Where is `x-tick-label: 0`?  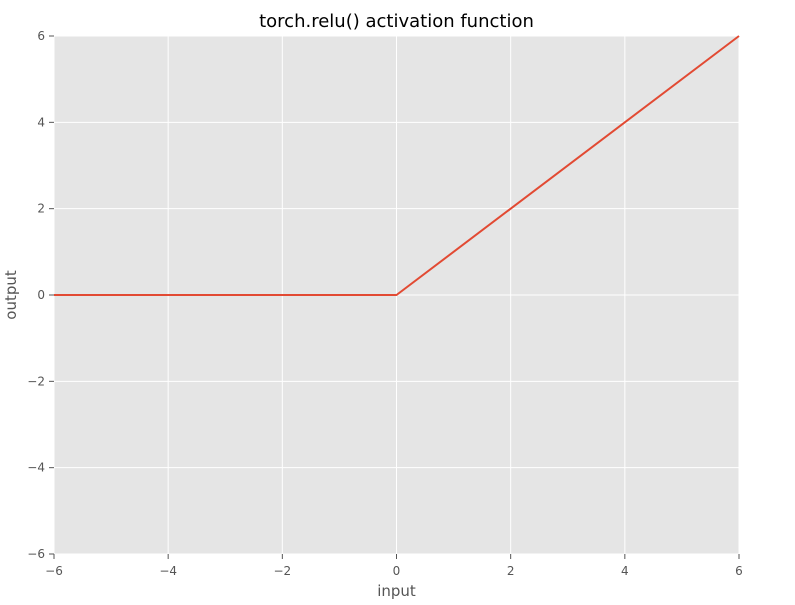
x-tick-label: 0 is located at coordinates (397, 571).